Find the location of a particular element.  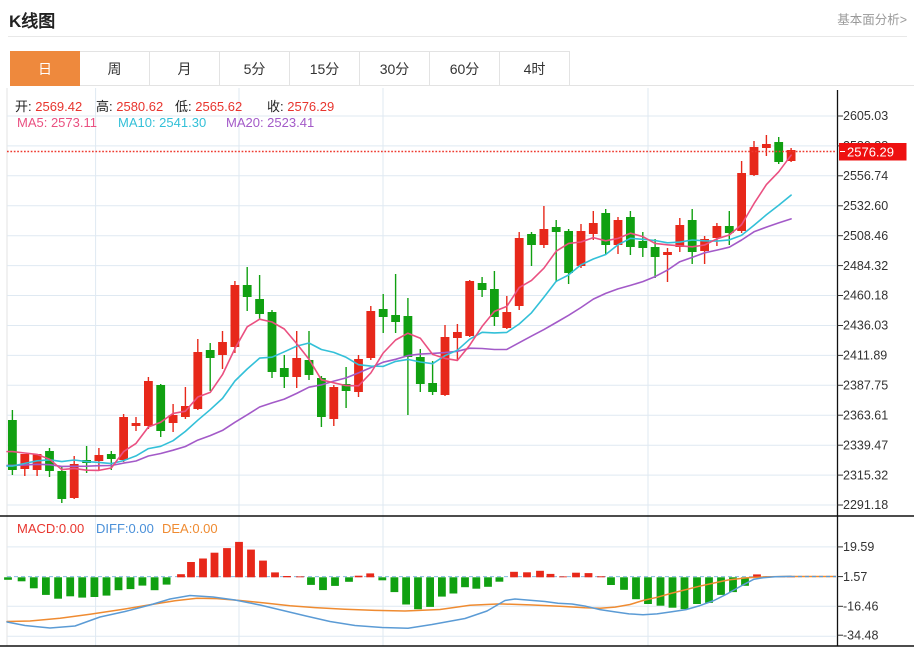

svg-text: -34.48 is located at coordinates (860, 635).